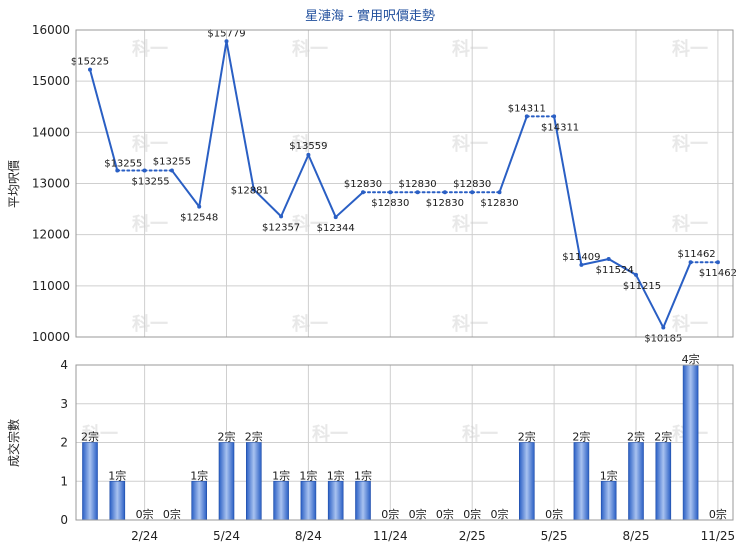 The image size is (740, 550). Describe the element at coordinates (691, 359) in the screenshot. I see `volume-bar-label: 4宗` at that location.